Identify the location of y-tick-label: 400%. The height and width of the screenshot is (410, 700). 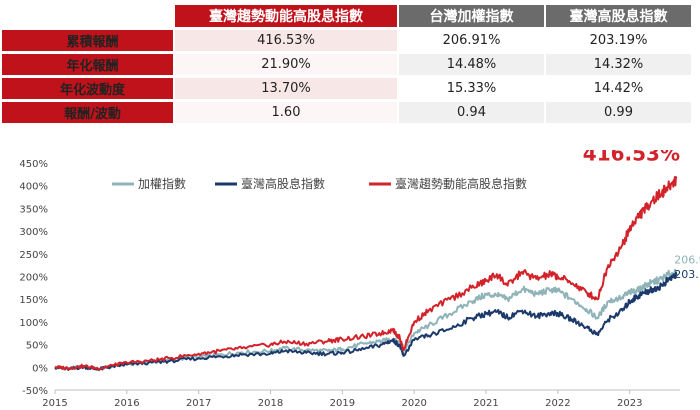
(33, 187).